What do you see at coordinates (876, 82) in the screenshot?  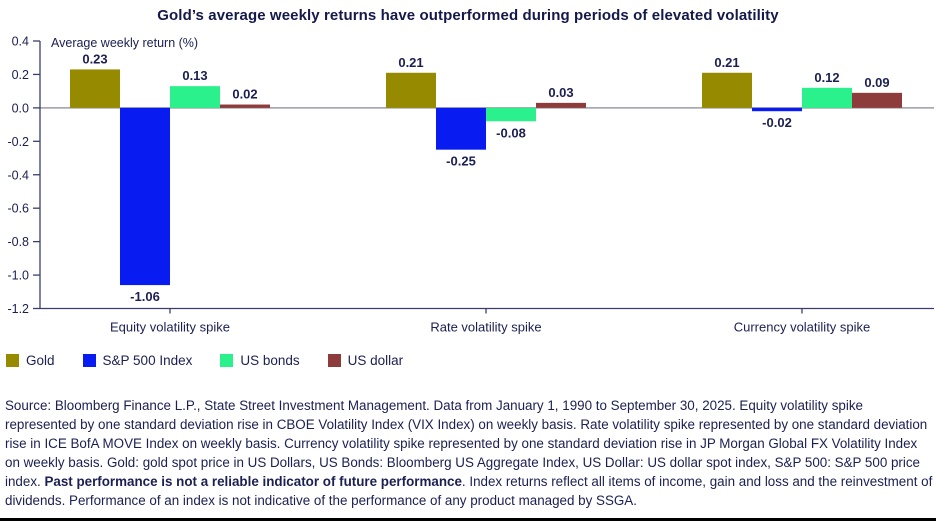 I see `bar-value-label: 0.09` at bounding box center [876, 82].